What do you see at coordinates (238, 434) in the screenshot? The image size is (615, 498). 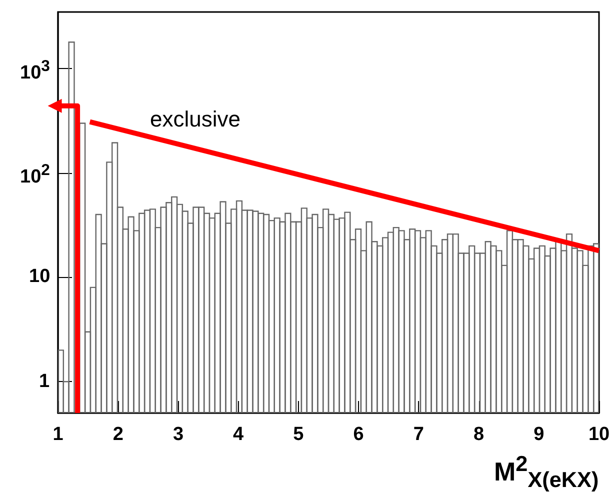 I see `x-tick-label: 4` at bounding box center [238, 434].